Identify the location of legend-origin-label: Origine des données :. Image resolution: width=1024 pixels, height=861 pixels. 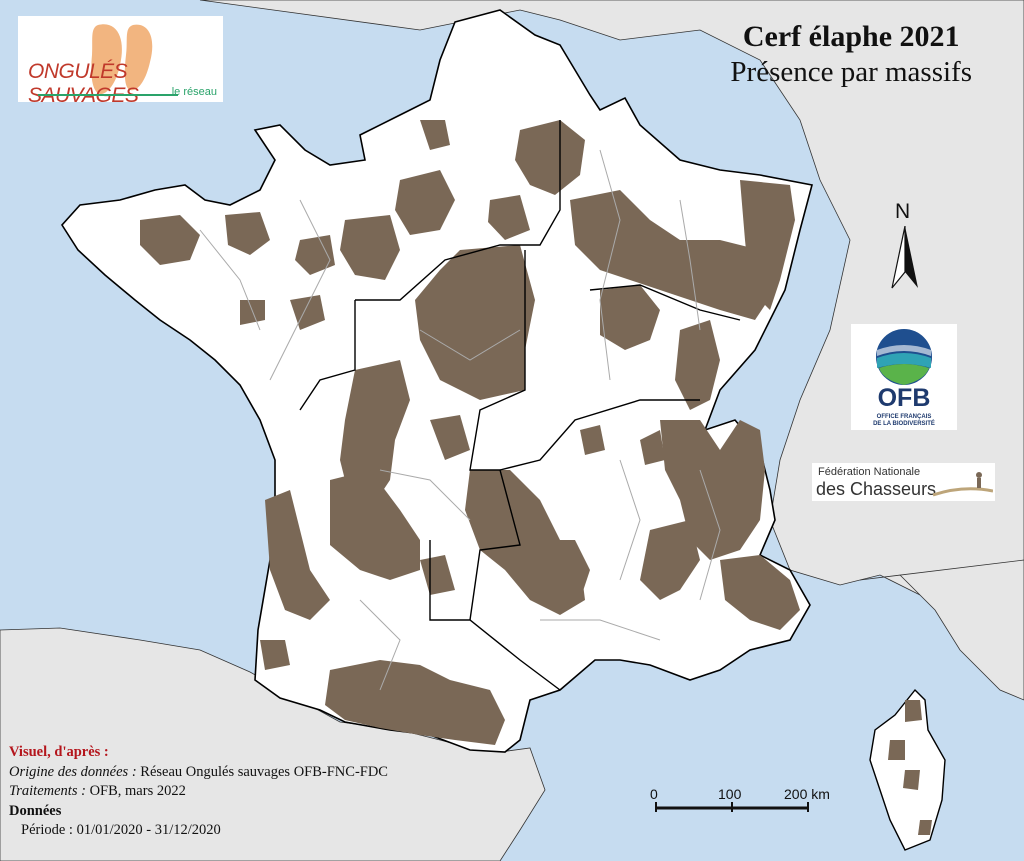
(73, 771).